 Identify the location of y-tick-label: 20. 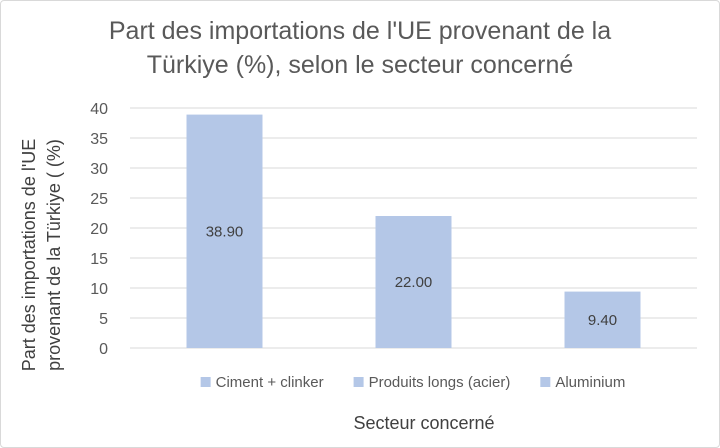
(99, 229).